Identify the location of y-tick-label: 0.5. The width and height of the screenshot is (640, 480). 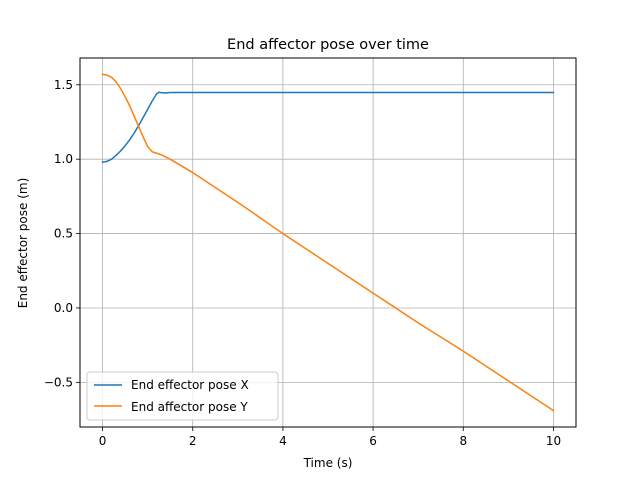
(63, 234).